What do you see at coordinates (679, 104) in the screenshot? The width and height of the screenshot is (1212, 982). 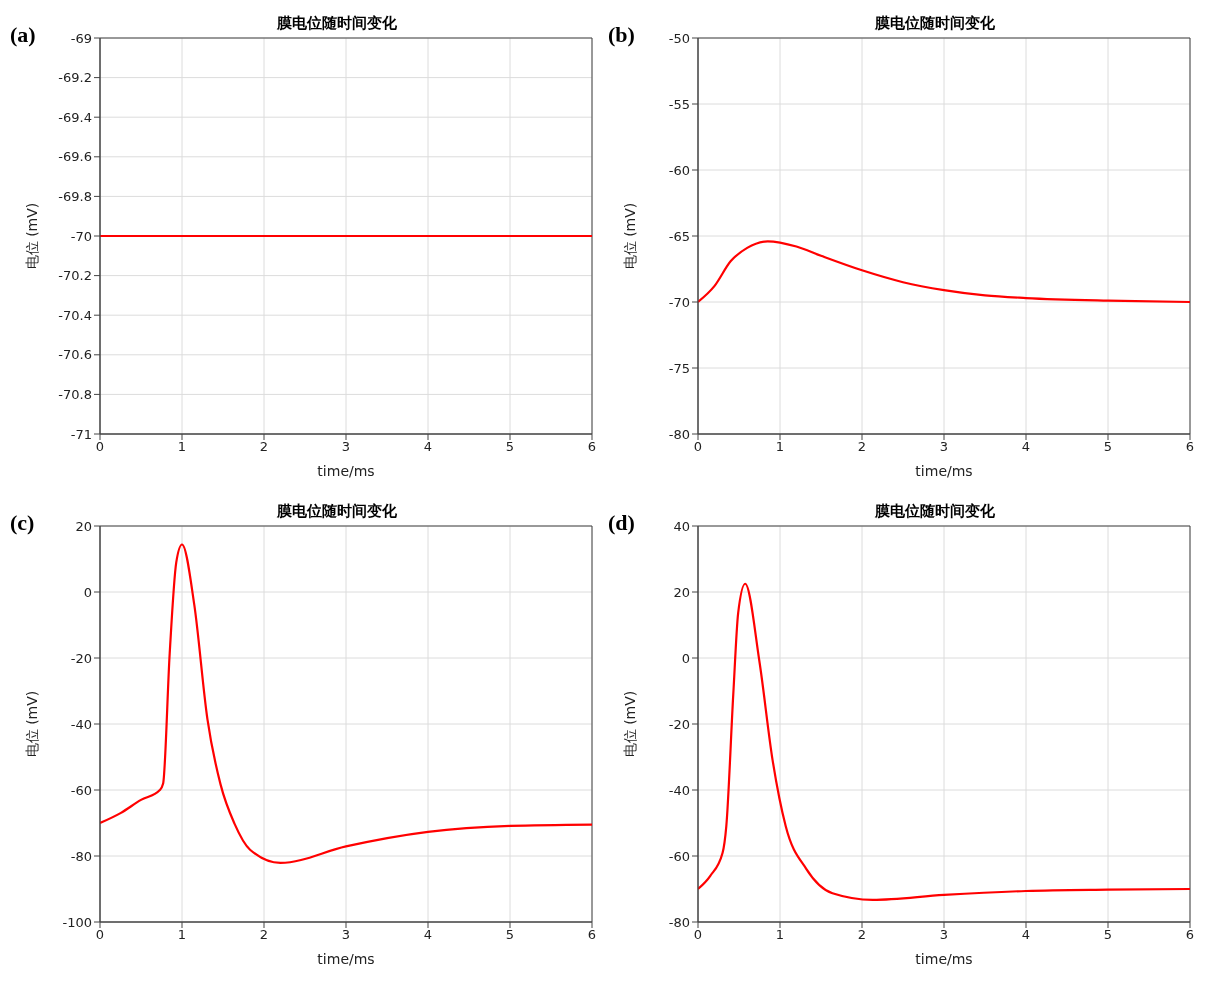 I see `y-tick-label: -55` at bounding box center [679, 104].